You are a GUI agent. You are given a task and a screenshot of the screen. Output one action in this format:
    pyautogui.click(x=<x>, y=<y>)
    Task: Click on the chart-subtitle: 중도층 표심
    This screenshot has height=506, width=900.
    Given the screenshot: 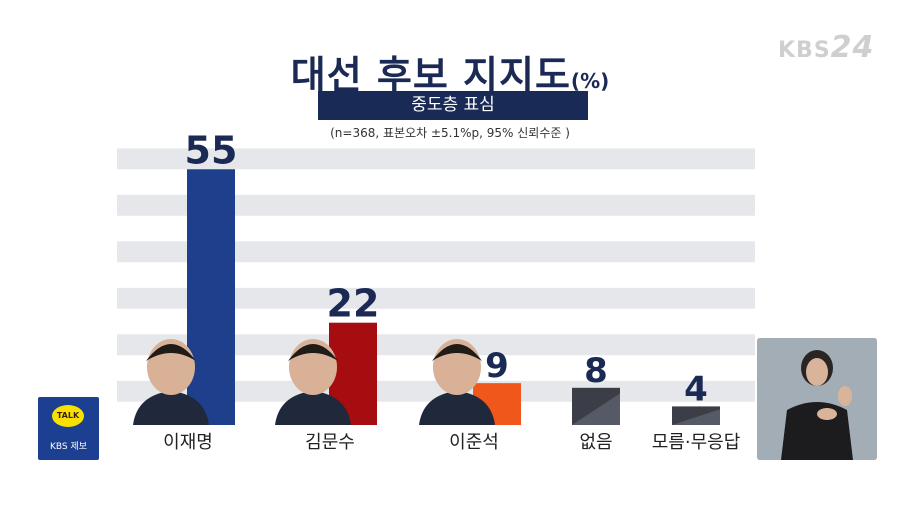 What is the action you would take?
    pyautogui.click(x=453, y=105)
    